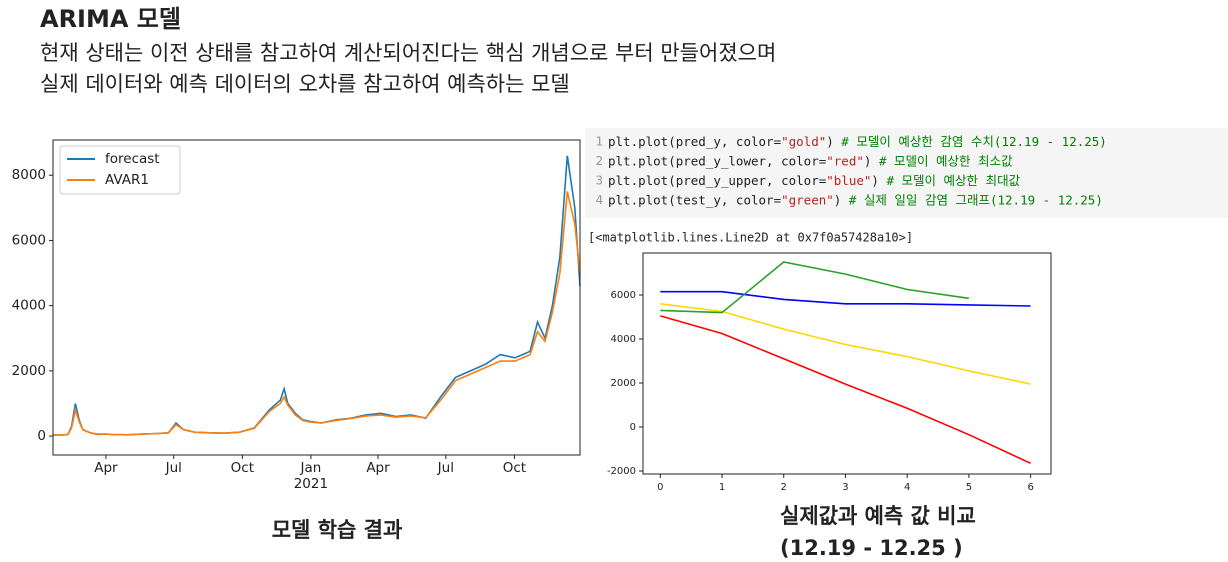 This screenshot has height=562, width=1228. Describe the element at coordinates (621, 471) in the screenshot. I see `y-tick-label: -2000` at that location.